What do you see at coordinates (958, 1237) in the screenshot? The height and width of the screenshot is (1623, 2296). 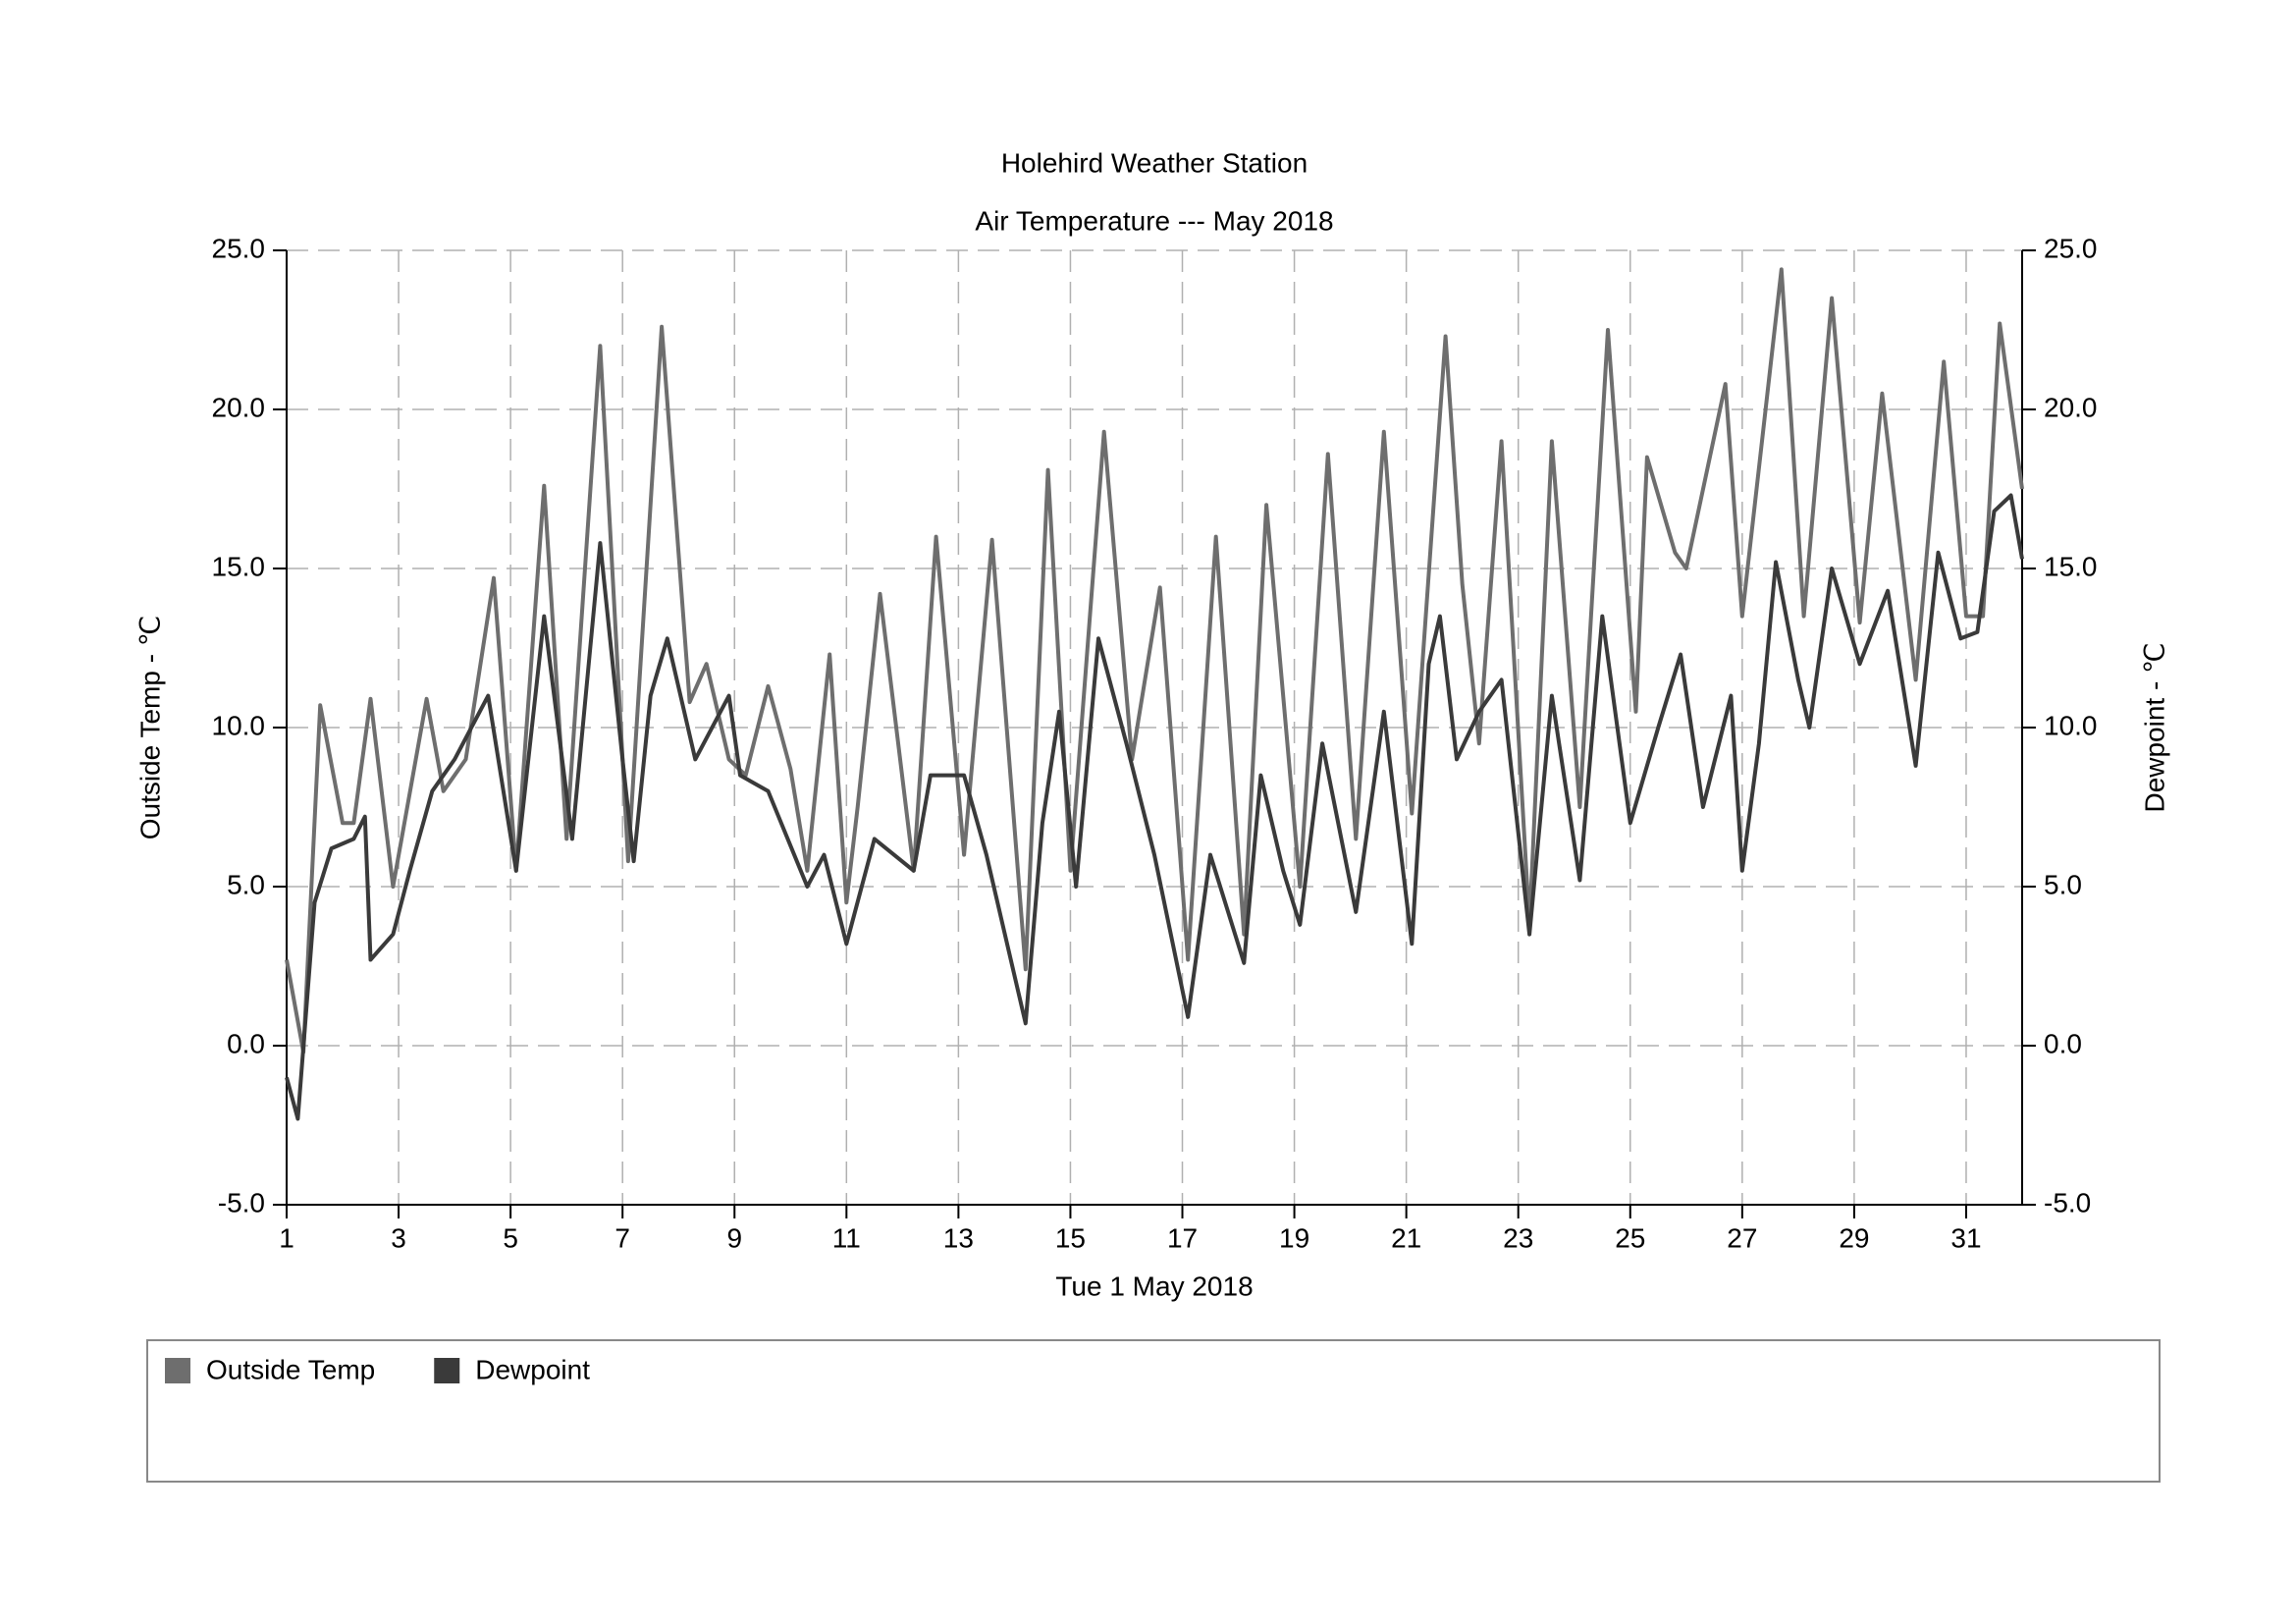 I see `x-tick-label: 13` at bounding box center [958, 1237].